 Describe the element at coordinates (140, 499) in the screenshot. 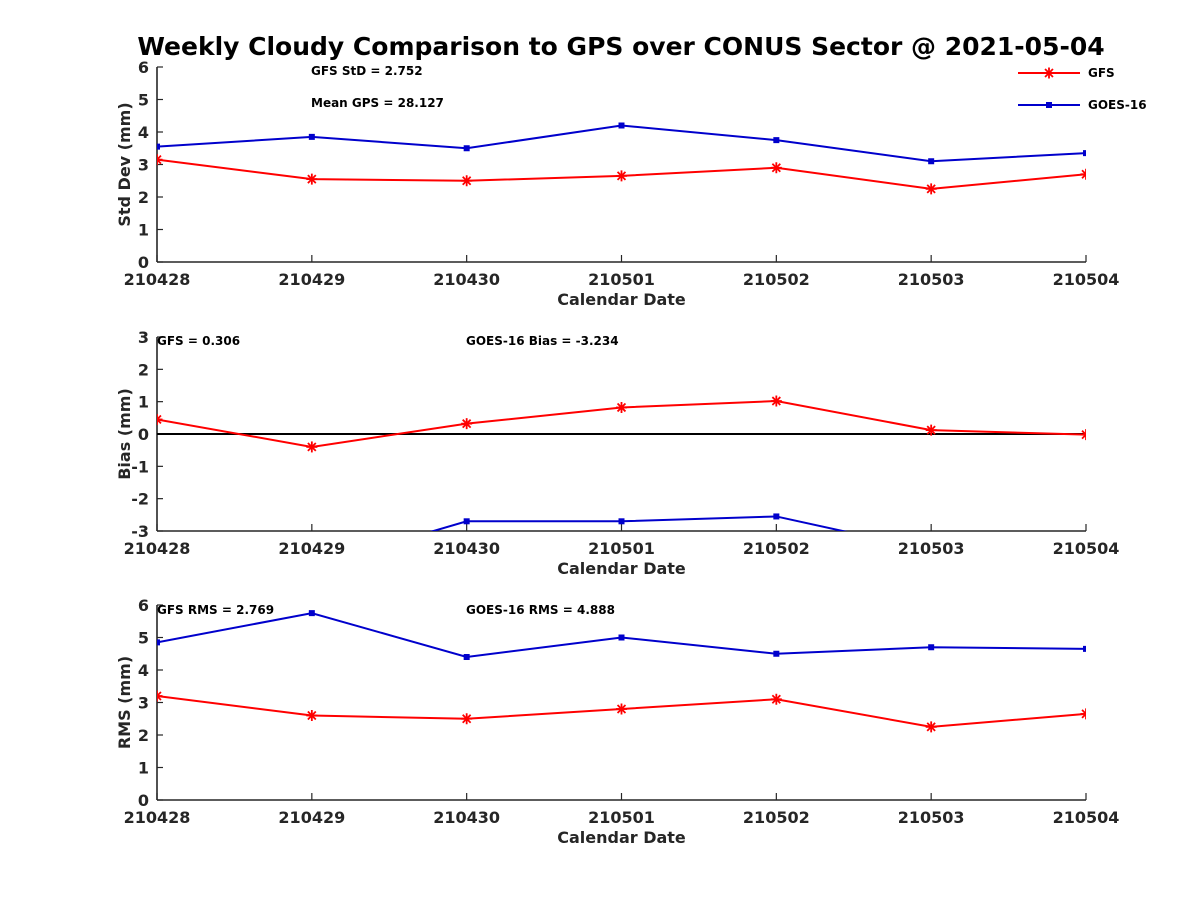

I see `y-tick-label: -2` at that location.